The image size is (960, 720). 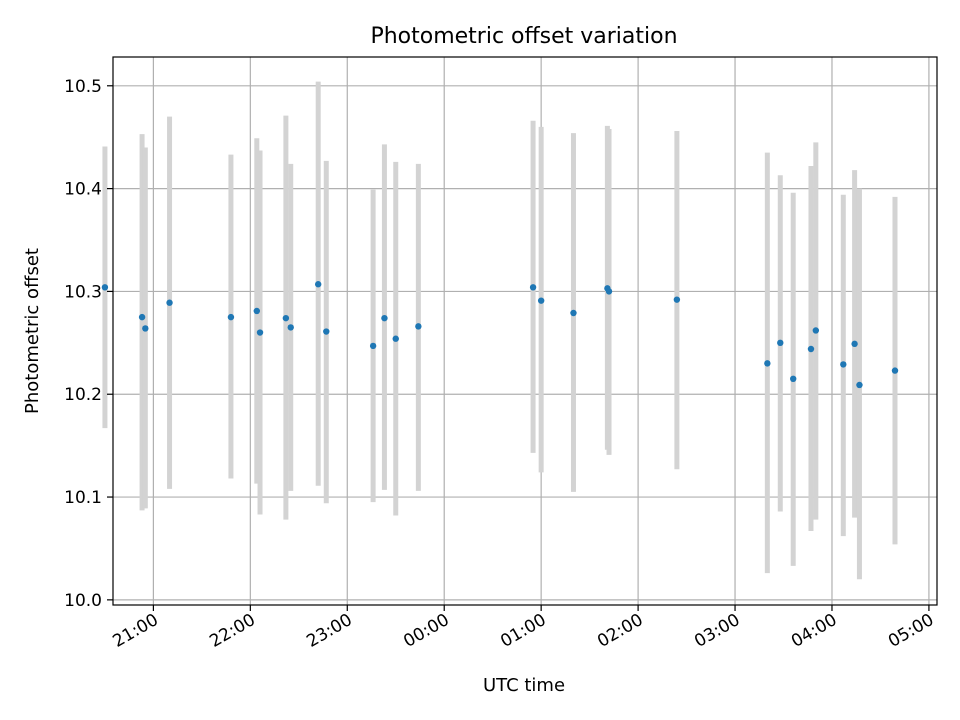 What do you see at coordinates (232, 631) in the screenshot?
I see `x-tick-label: 22:00` at bounding box center [232, 631].